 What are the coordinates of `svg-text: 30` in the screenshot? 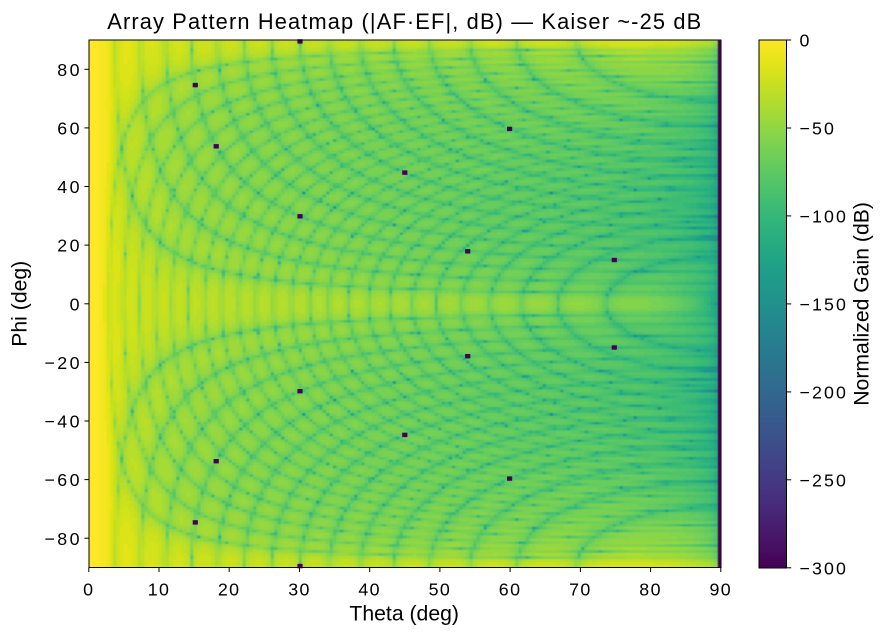 It's located at (299, 589).